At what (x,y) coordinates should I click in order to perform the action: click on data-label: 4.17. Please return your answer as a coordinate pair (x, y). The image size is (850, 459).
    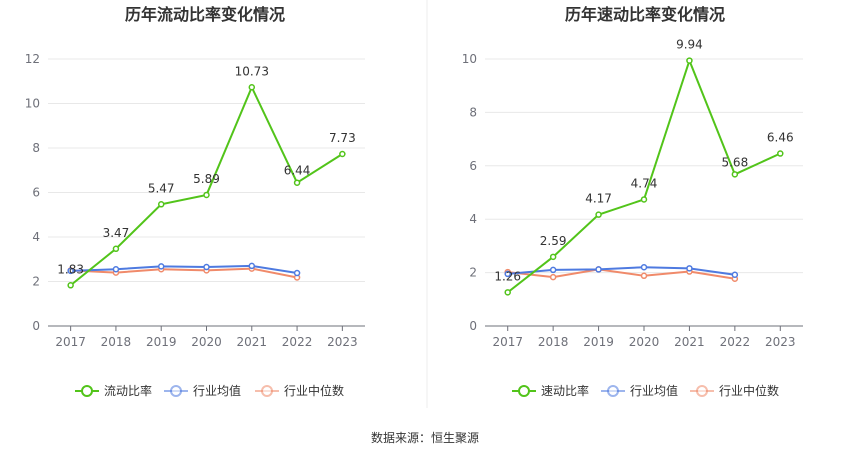
    Looking at the image, I should click on (598, 199).